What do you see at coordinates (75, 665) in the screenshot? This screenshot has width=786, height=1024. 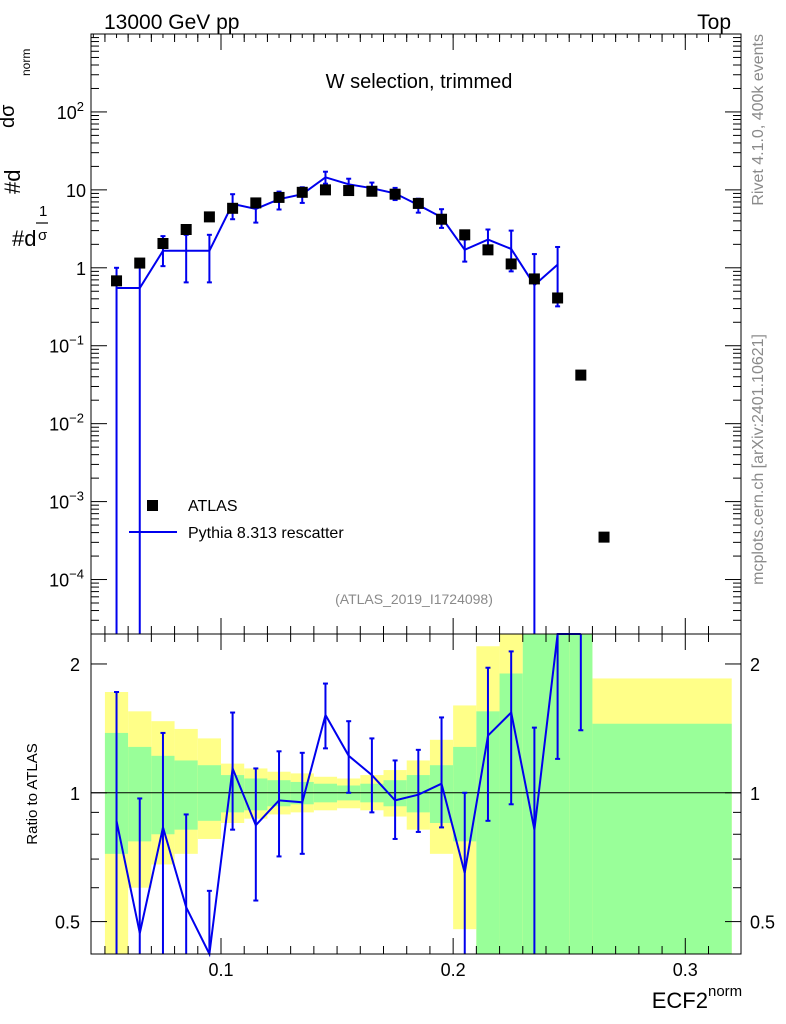 I see `ratio-y-tick-label-left: 2` at bounding box center [75, 665].